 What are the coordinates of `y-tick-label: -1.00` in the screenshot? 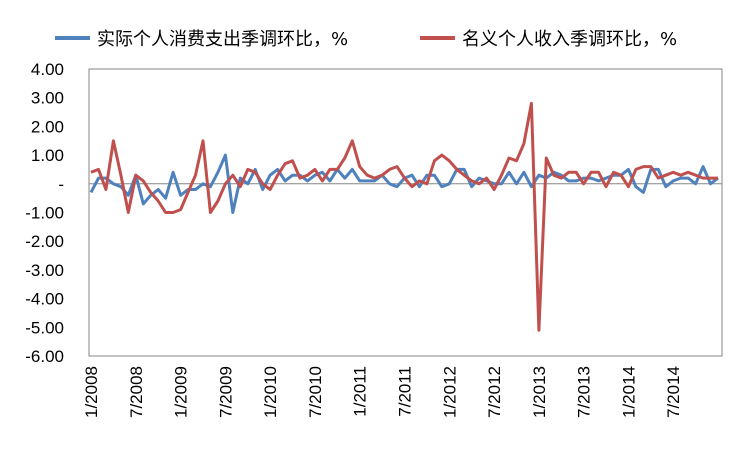 It's located at (44, 213).